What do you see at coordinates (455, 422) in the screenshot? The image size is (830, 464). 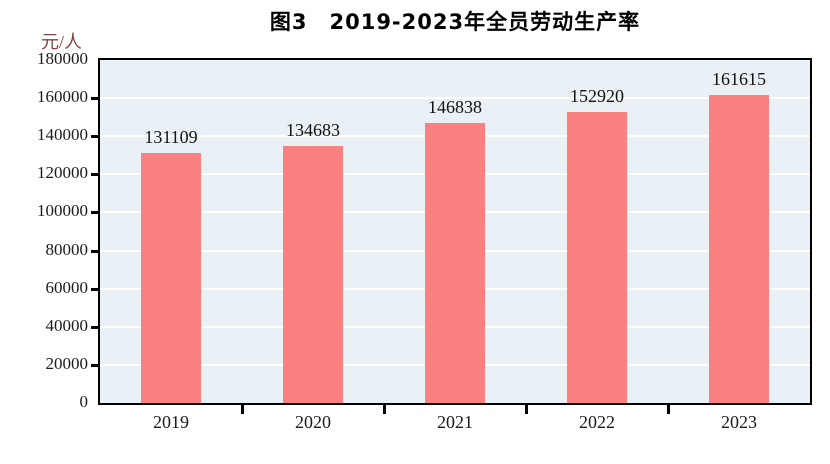 I see `x-tick-label: 2021` at bounding box center [455, 422].